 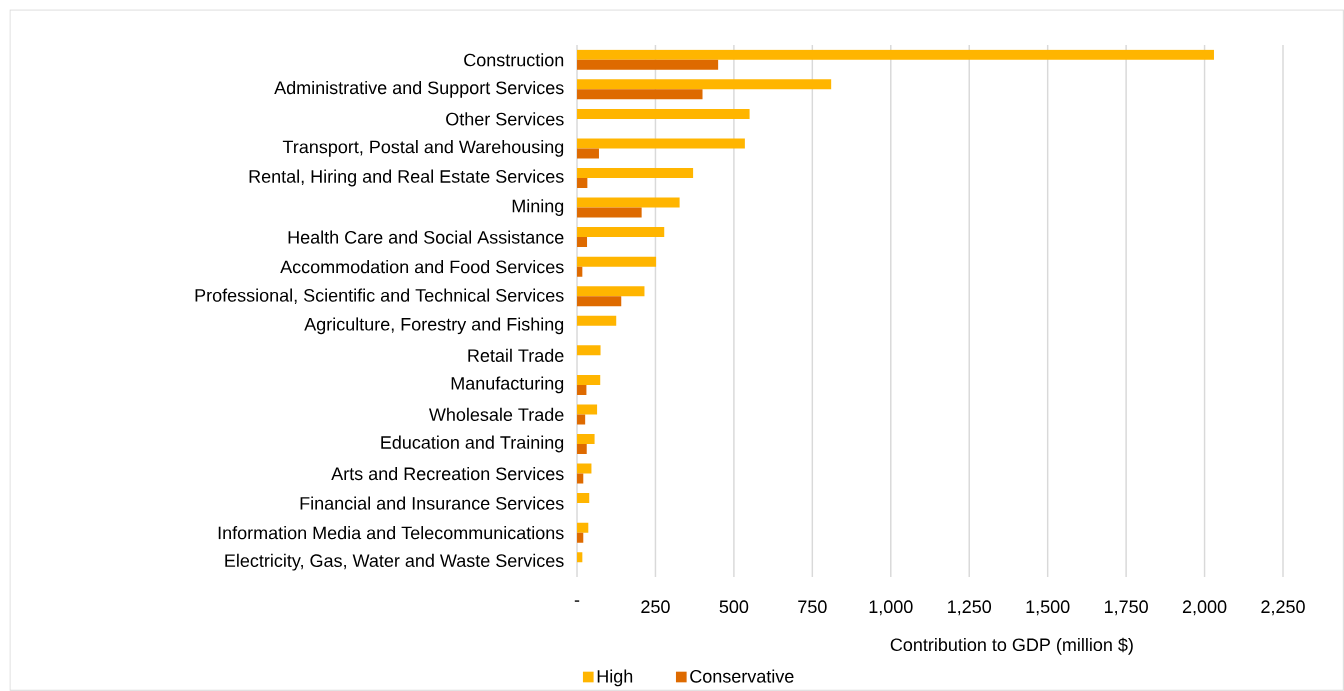 What do you see at coordinates (812, 607) in the screenshot?
I see `x-tick-label: 750` at bounding box center [812, 607].